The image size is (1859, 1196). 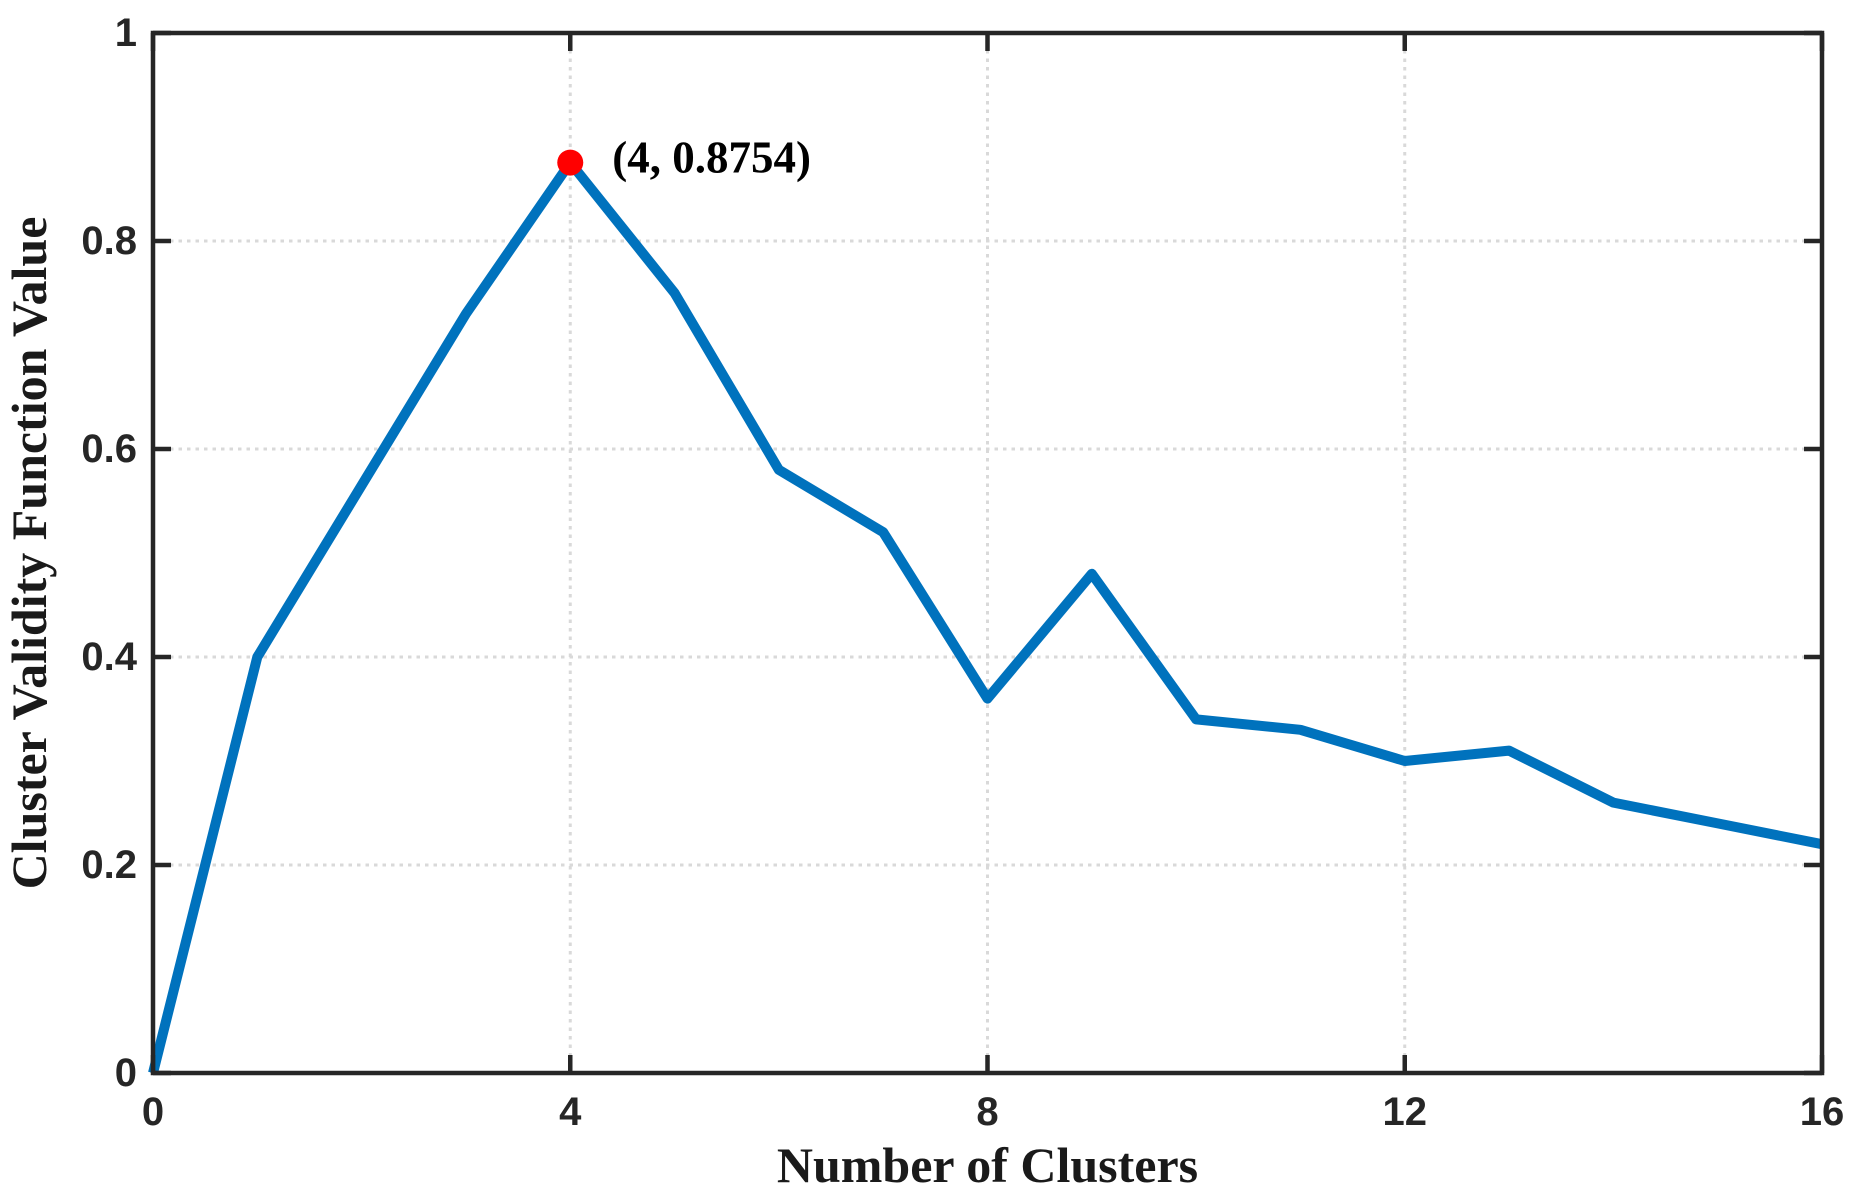 I want to click on x-tick-label: 4, so click(x=570, y=1112).